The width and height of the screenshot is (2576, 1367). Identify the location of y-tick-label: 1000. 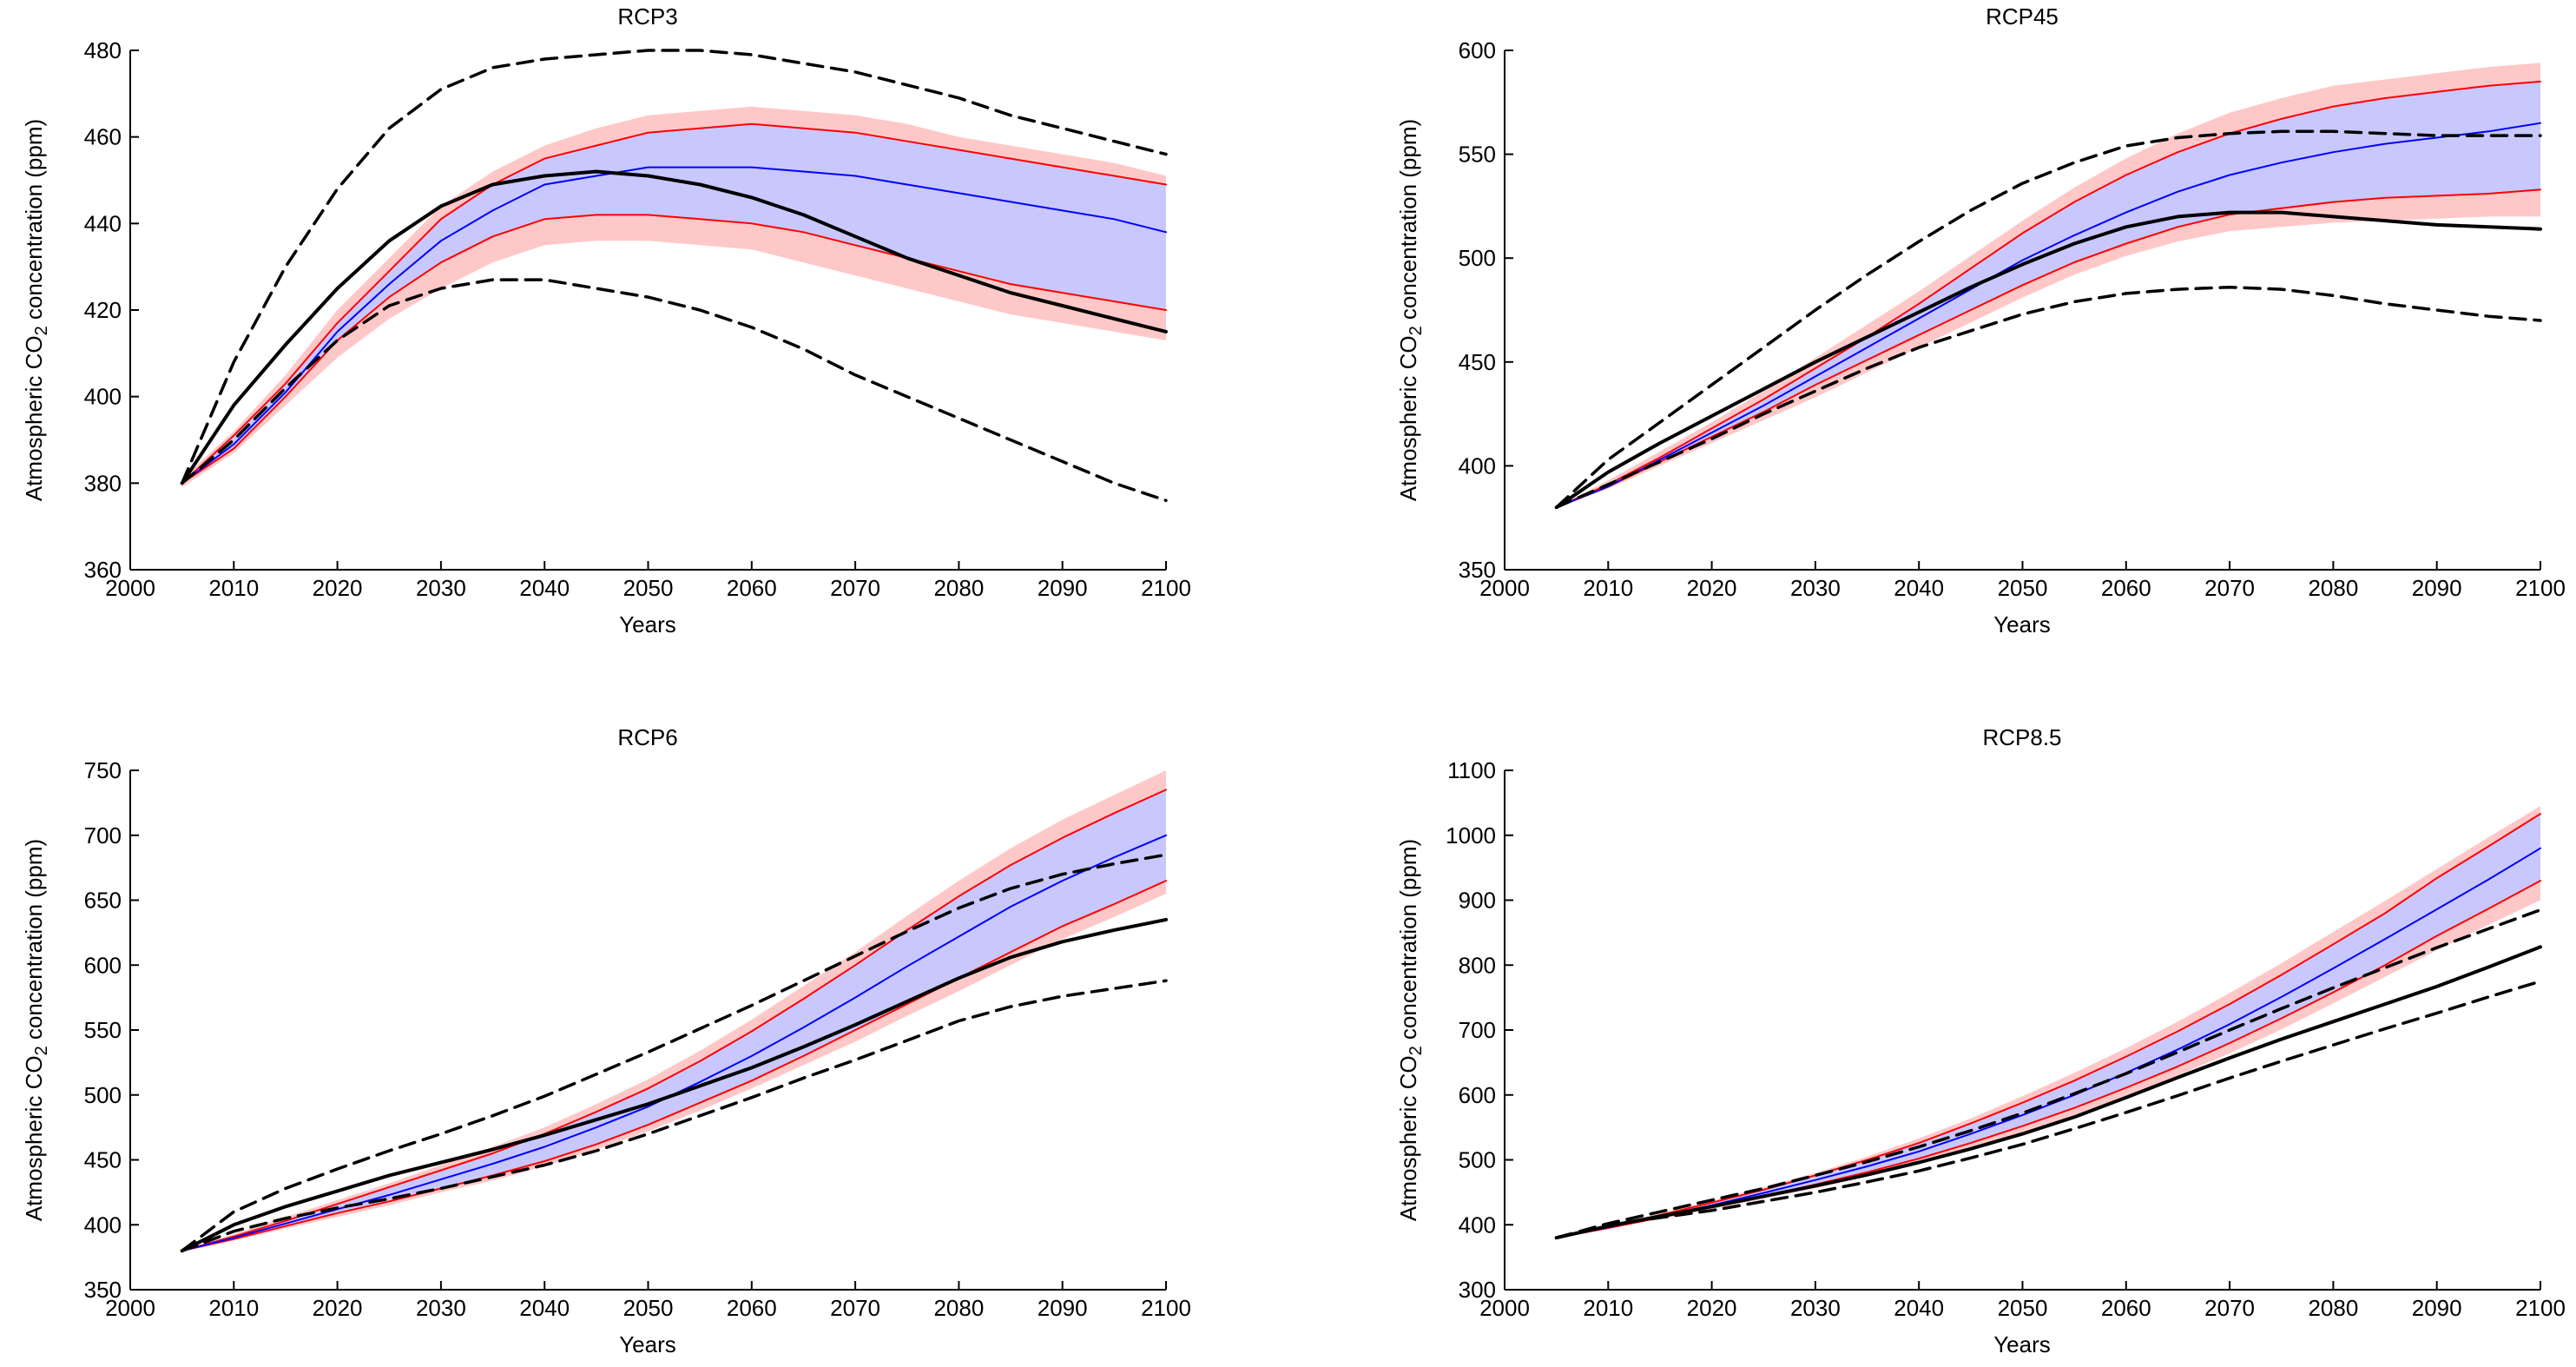
(1471, 835).